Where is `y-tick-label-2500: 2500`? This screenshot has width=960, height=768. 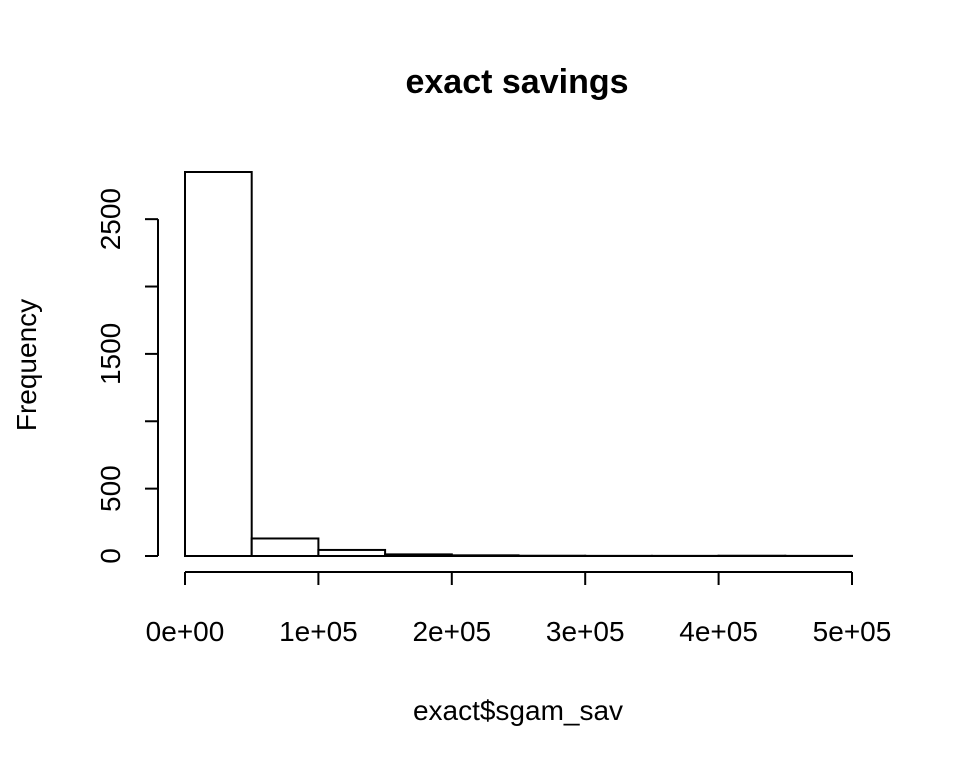 y-tick-label-2500: 2500 is located at coordinates (110, 219).